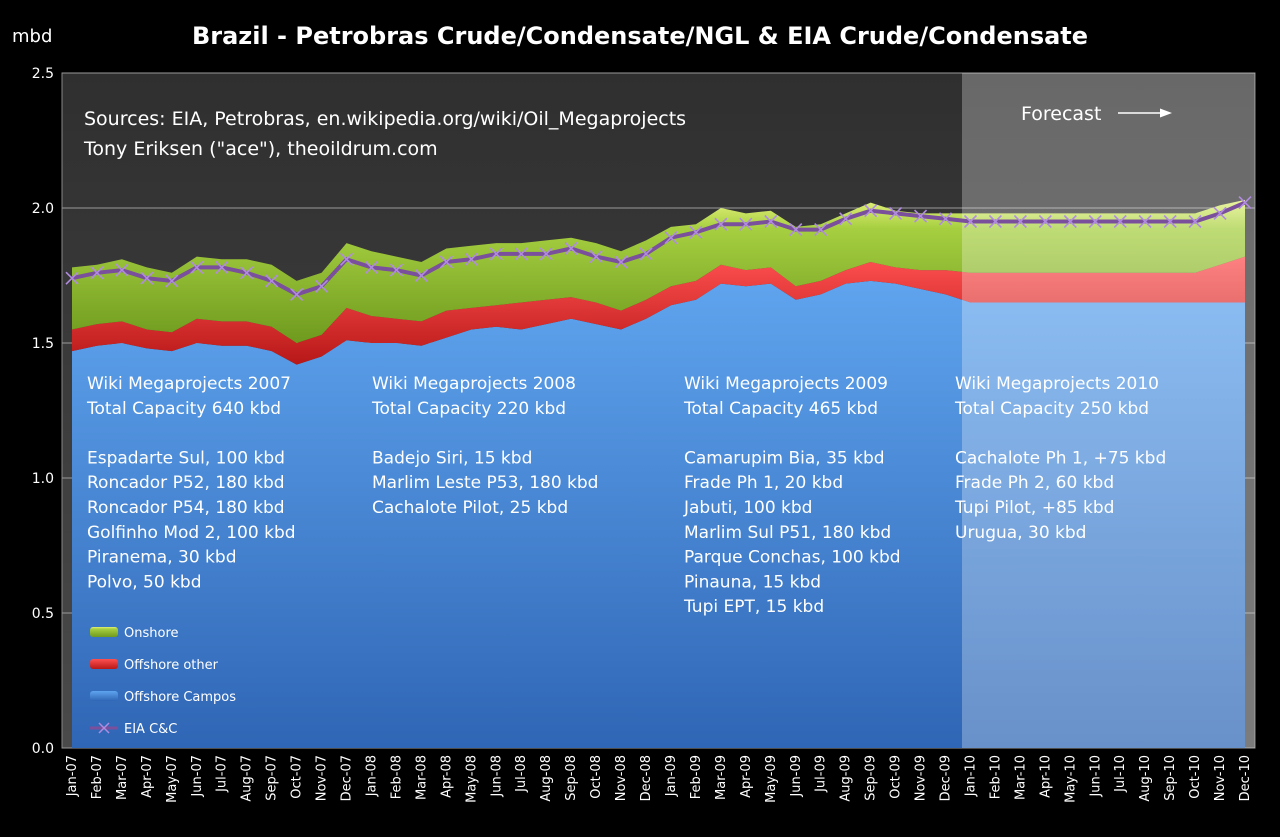 This screenshot has height=837, width=1280. I want to click on x-tick-label: Nov-08, so click(621, 778).